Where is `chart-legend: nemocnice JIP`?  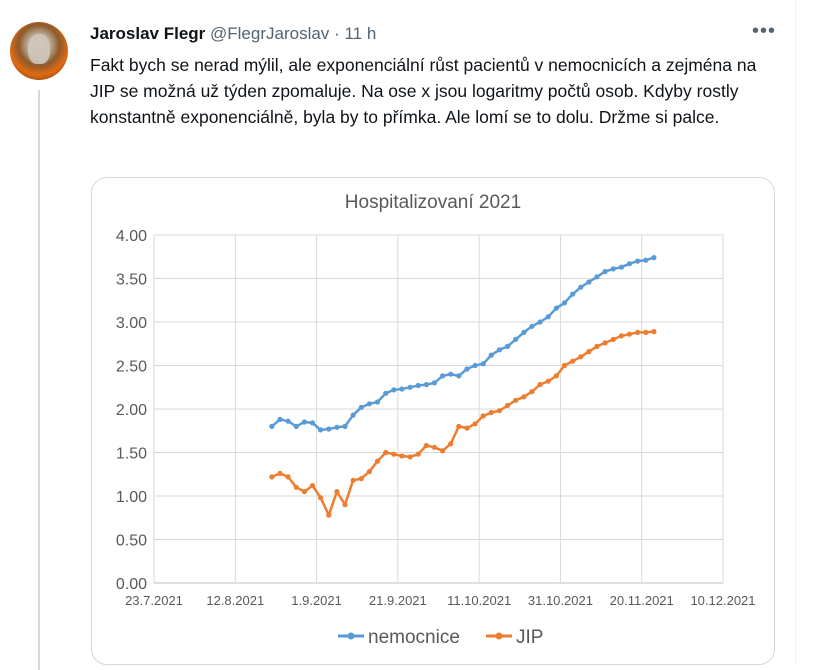
chart-legend: nemocnice JIP is located at coordinates (440, 637).